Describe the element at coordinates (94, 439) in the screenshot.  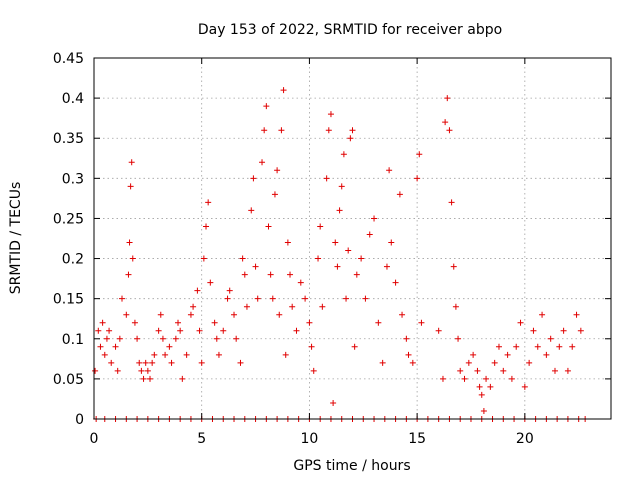
I see `x-tick-label: 0` at that location.